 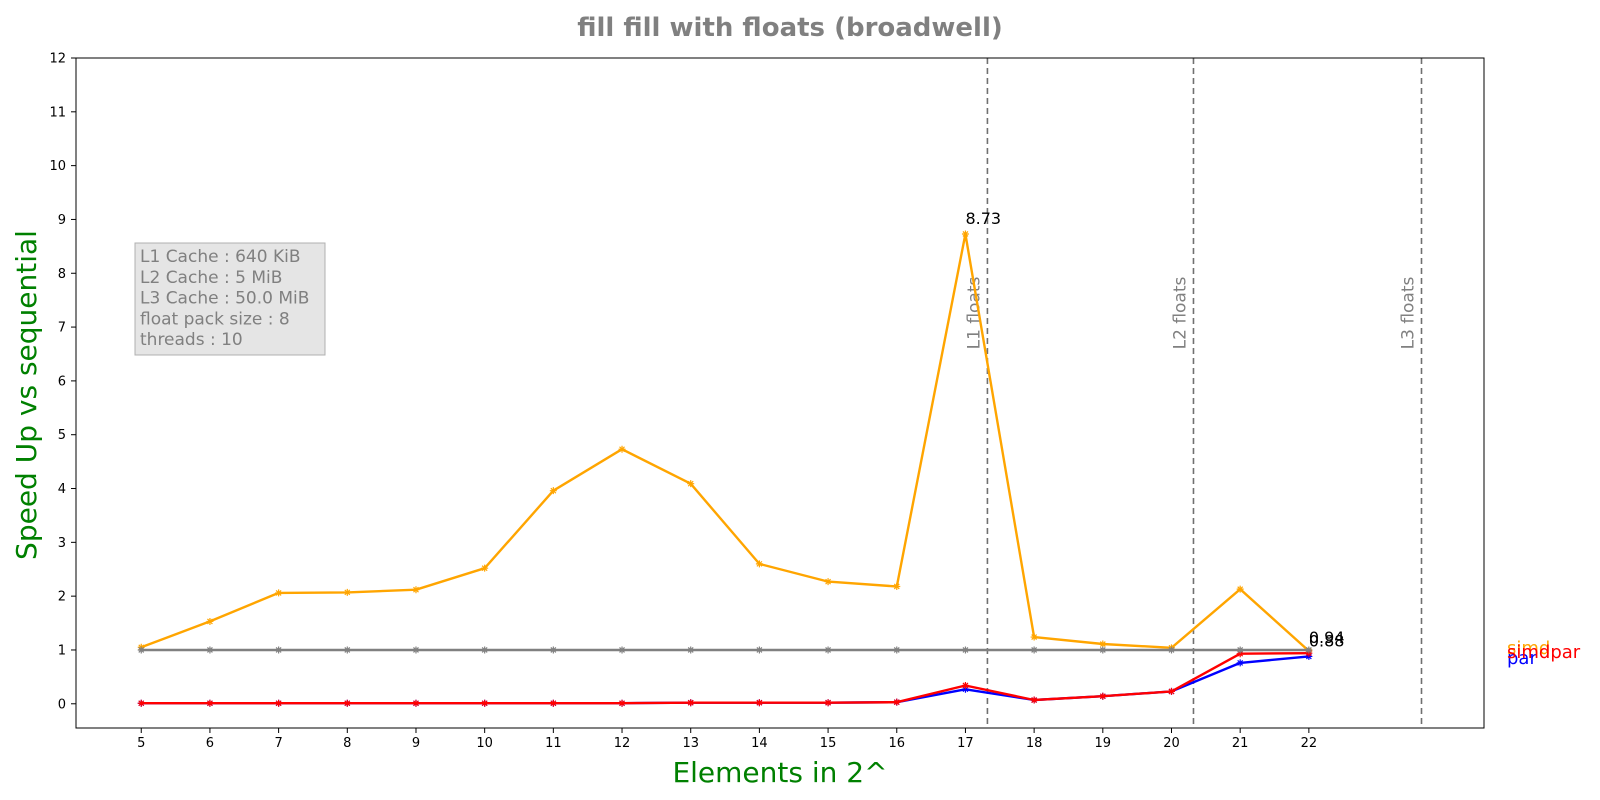 What do you see at coordinates (62, 435) in the screenshot?
I see `y-tick-label: 5` at bounding box center [62, 435].